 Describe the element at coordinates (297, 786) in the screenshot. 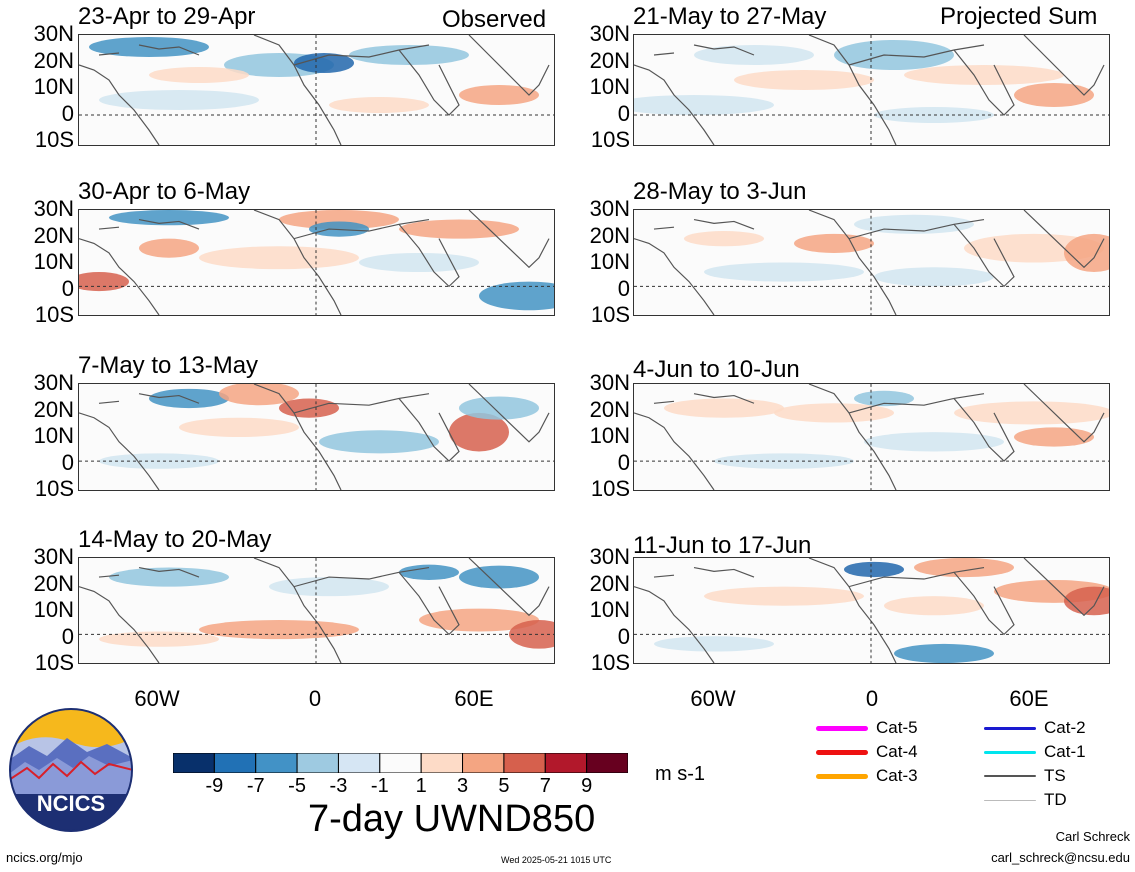

I see `colorbar-tick-label: -5` at that location.